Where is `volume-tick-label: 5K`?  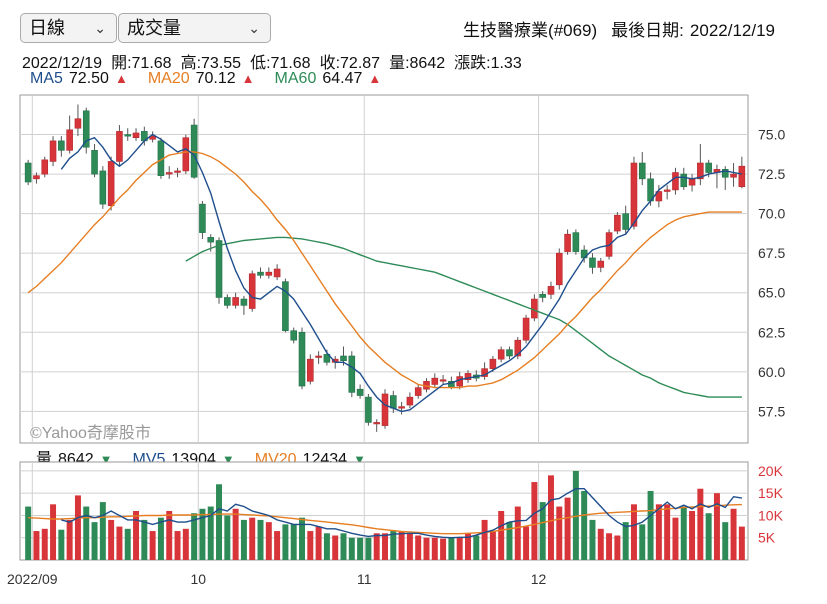
volume-tick-label: 5K is located at coordinates (767, 538).